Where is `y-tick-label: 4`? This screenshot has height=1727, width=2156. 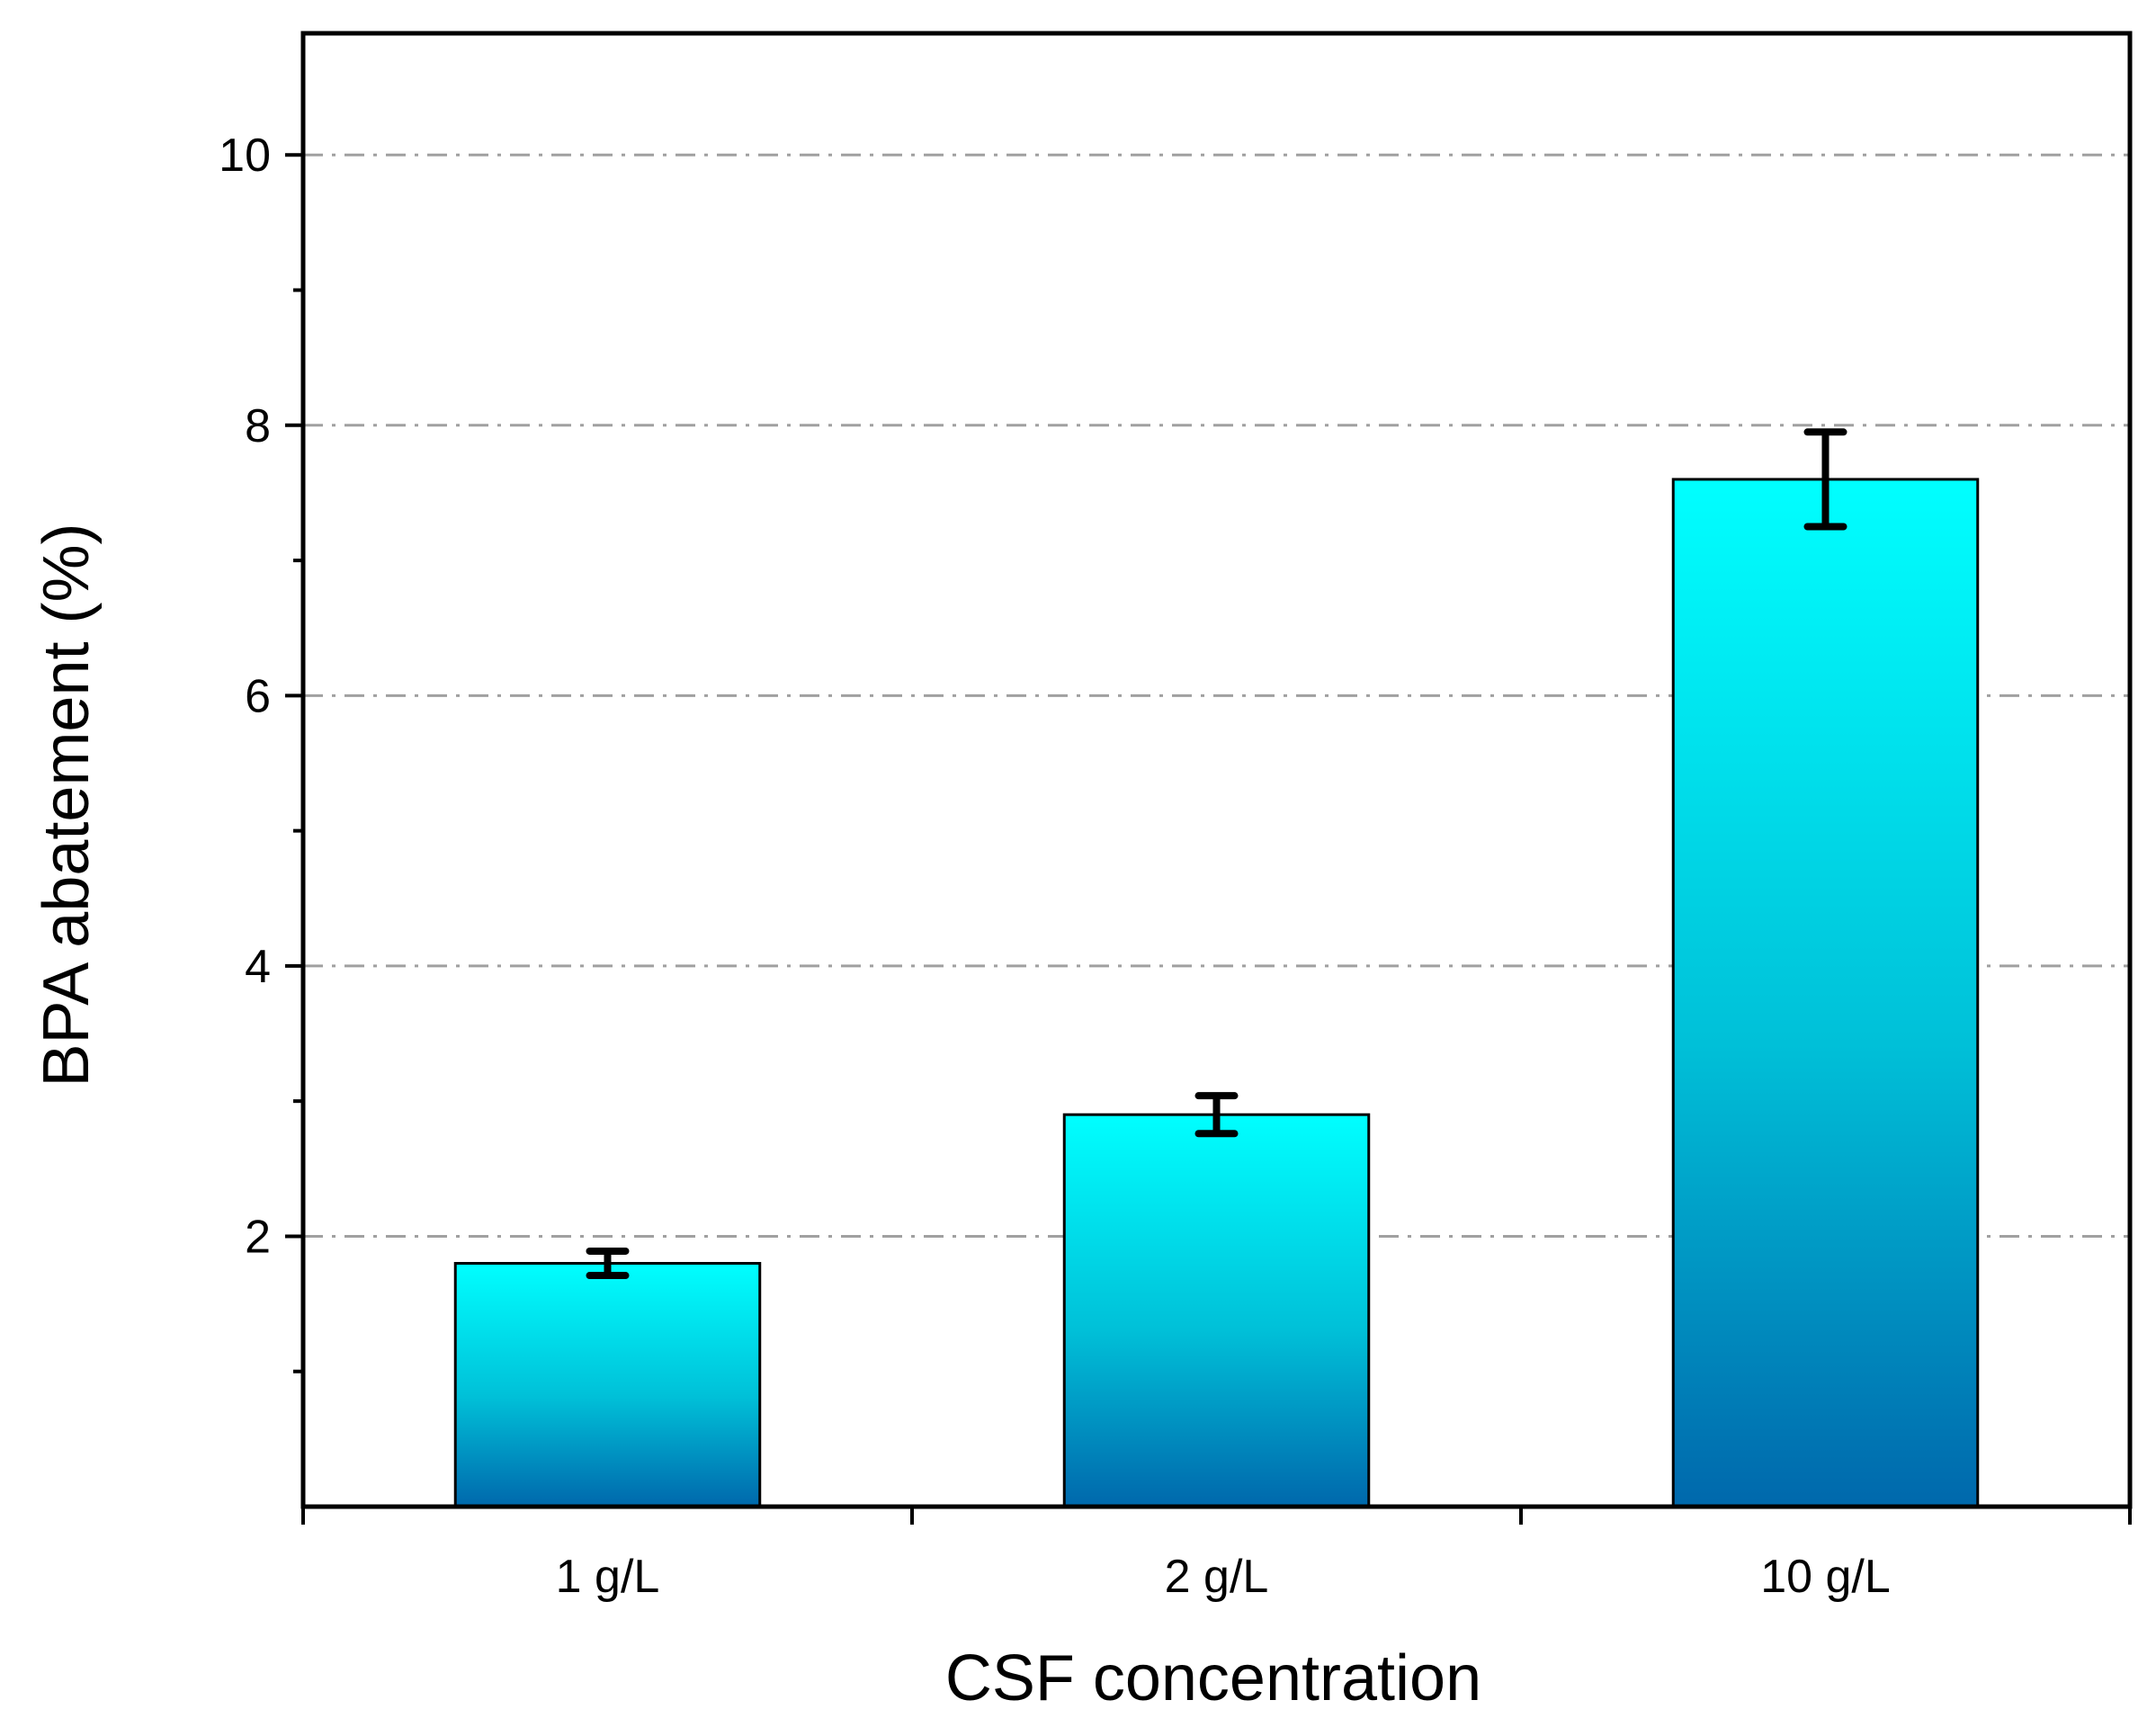
y-tick-label: 4 is located at coordinates (258, 967).